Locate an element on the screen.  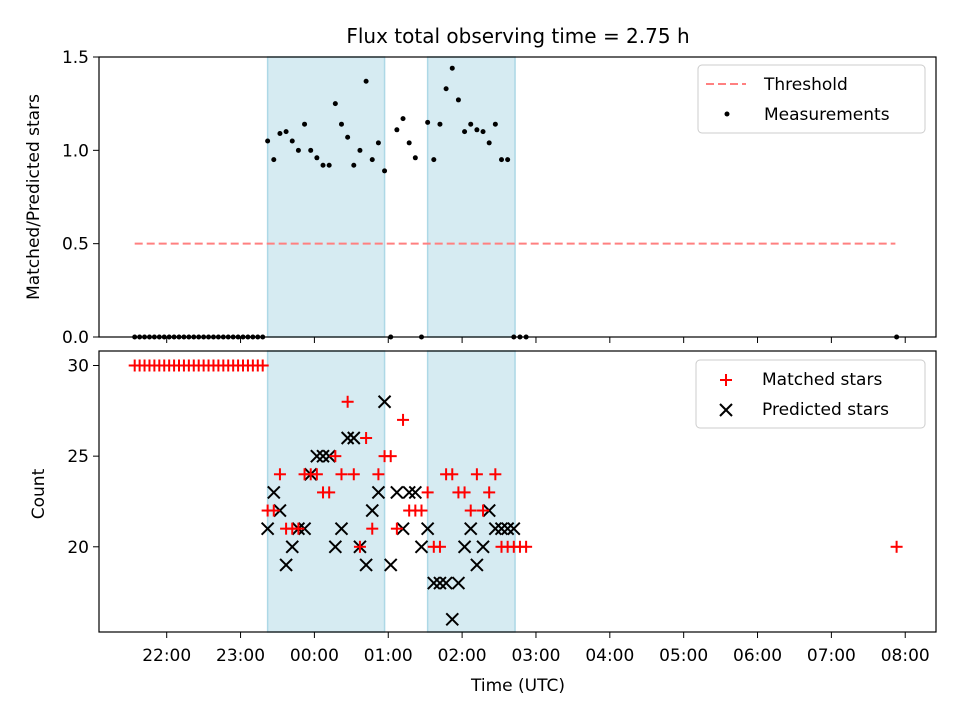
legend-threshold-label: Threshold is located at coordinates (805, 85).